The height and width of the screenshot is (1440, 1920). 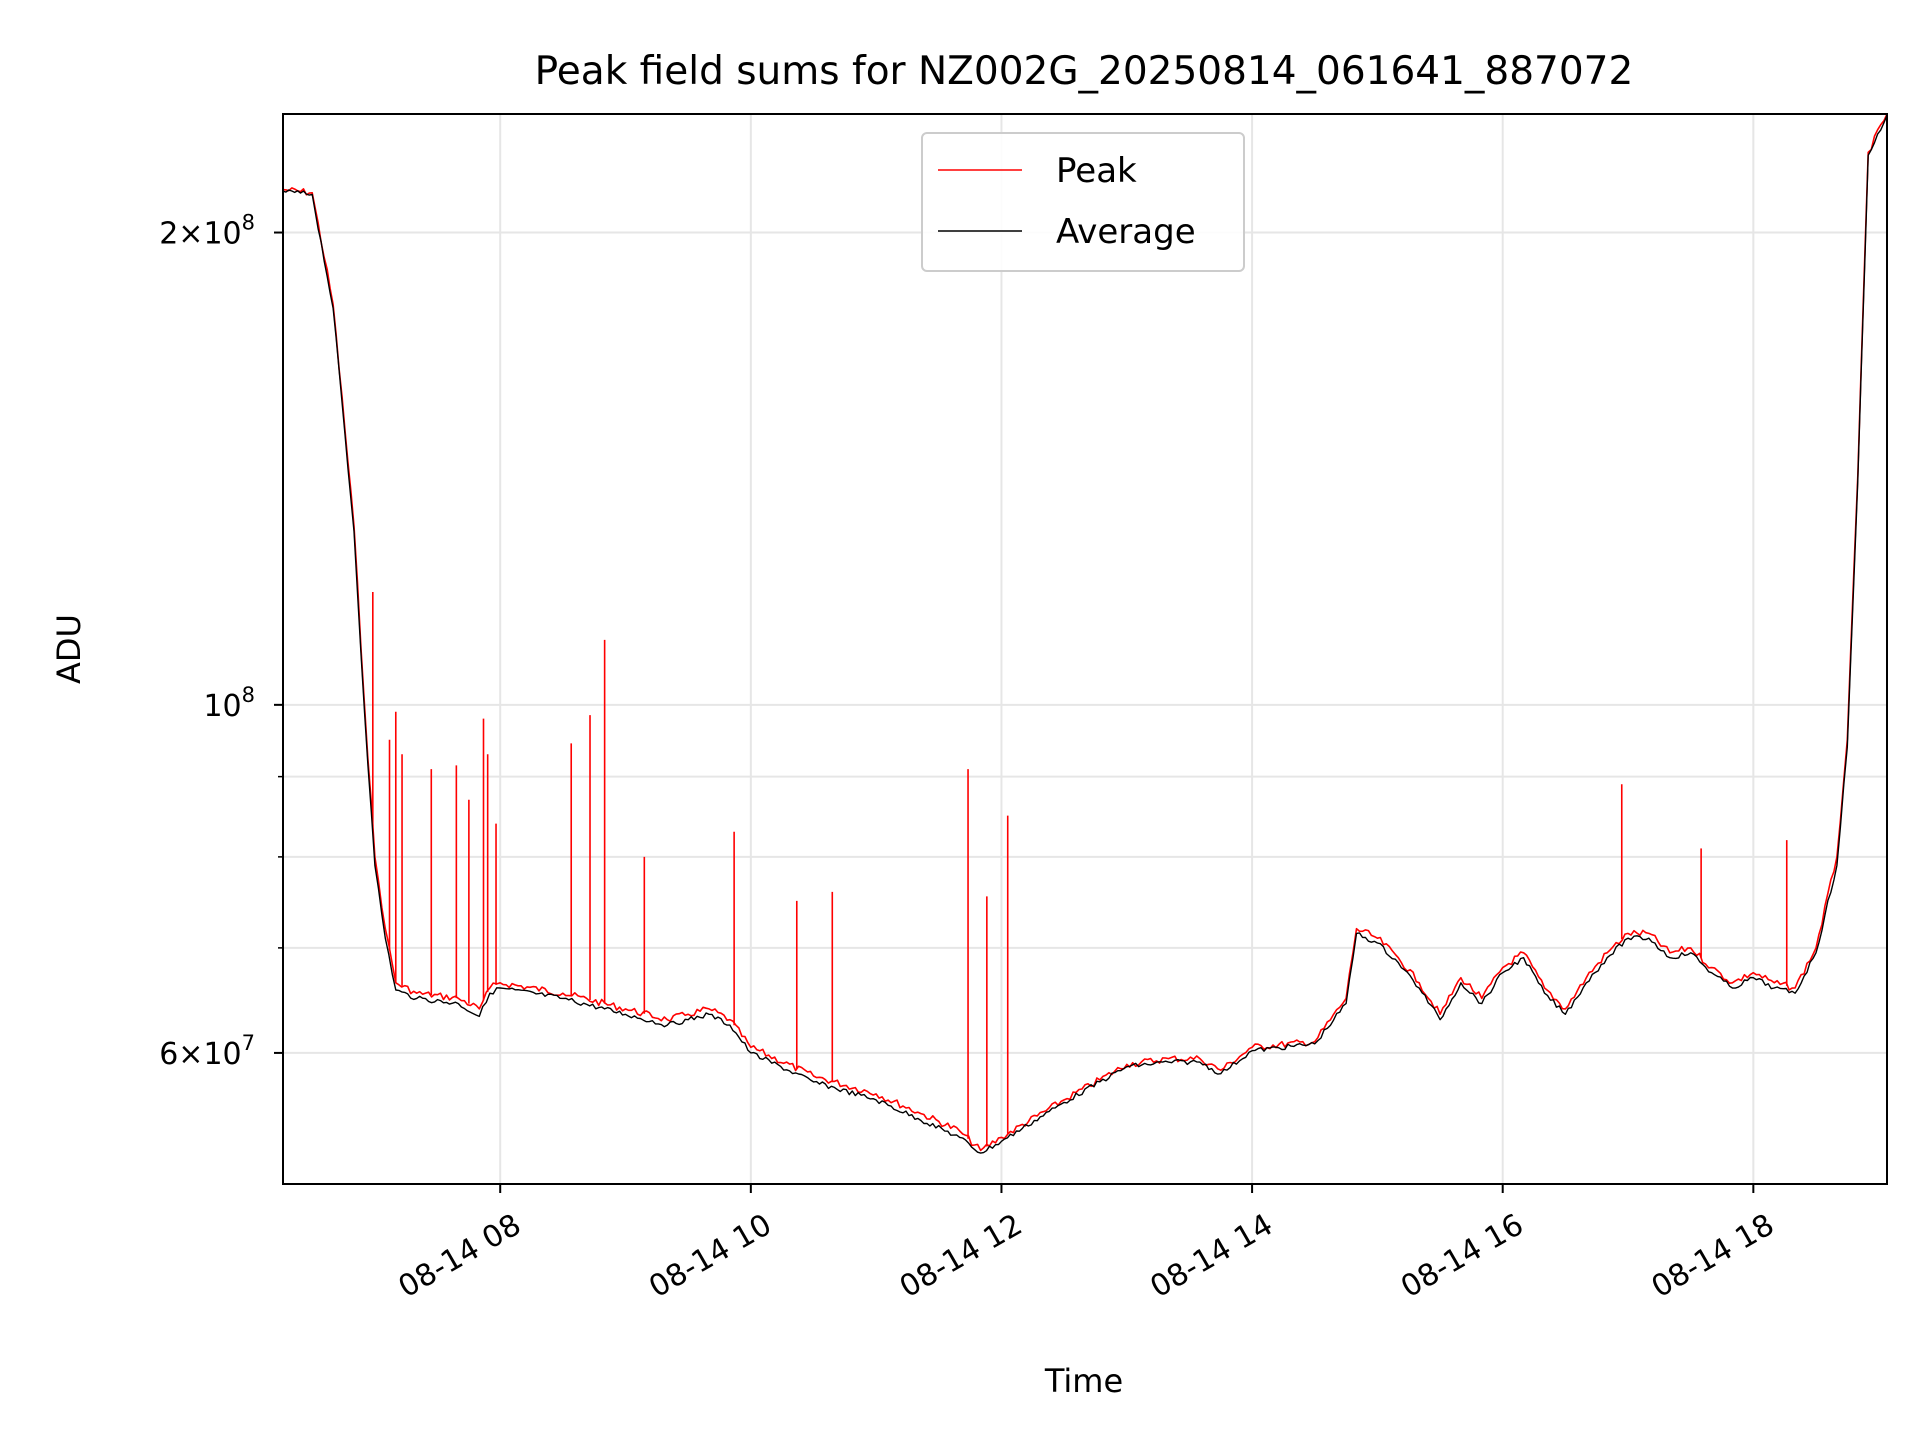 I want to click on y-tick-exponent: 7, so click(x=248, y=1043).